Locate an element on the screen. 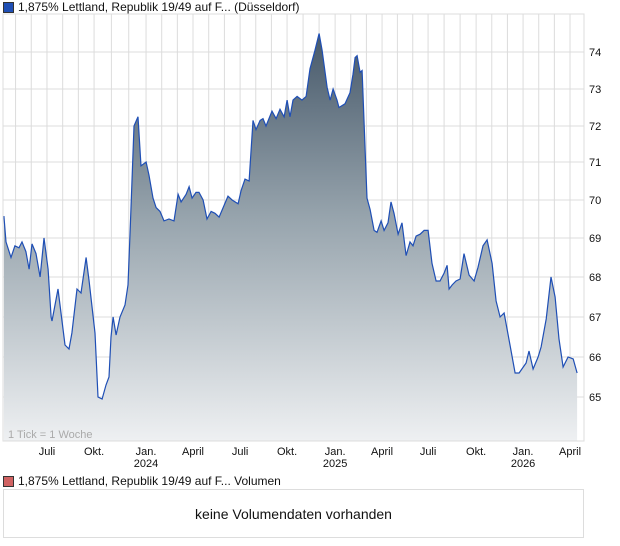 Image resolution: width=620 pixels, height=546 pixels. price-legend-swatch is located at coordinates (8, 7).